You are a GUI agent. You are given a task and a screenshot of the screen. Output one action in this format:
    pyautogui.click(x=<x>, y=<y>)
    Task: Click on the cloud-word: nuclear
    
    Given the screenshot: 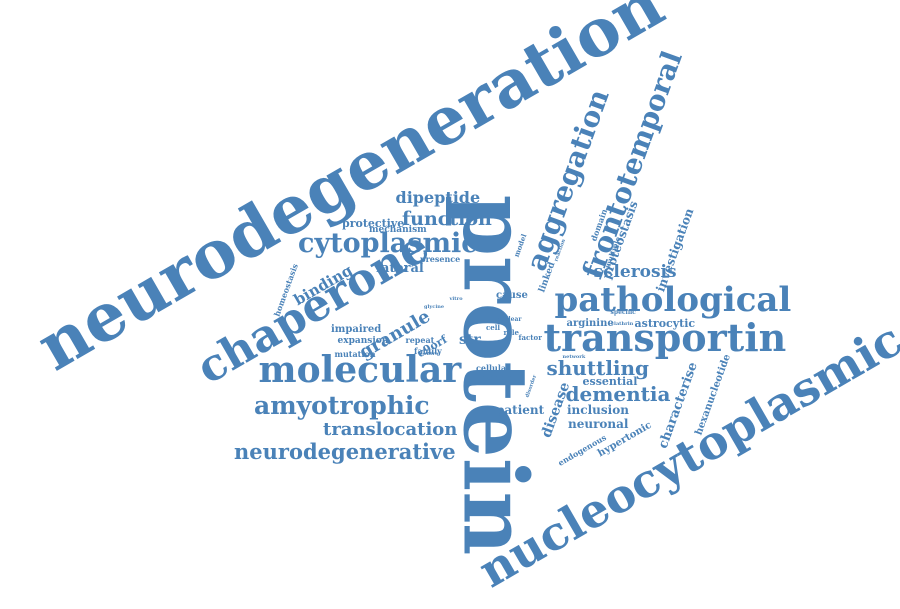 What is the action you would take?
    pyautogui.click(x=509, y=319)
    